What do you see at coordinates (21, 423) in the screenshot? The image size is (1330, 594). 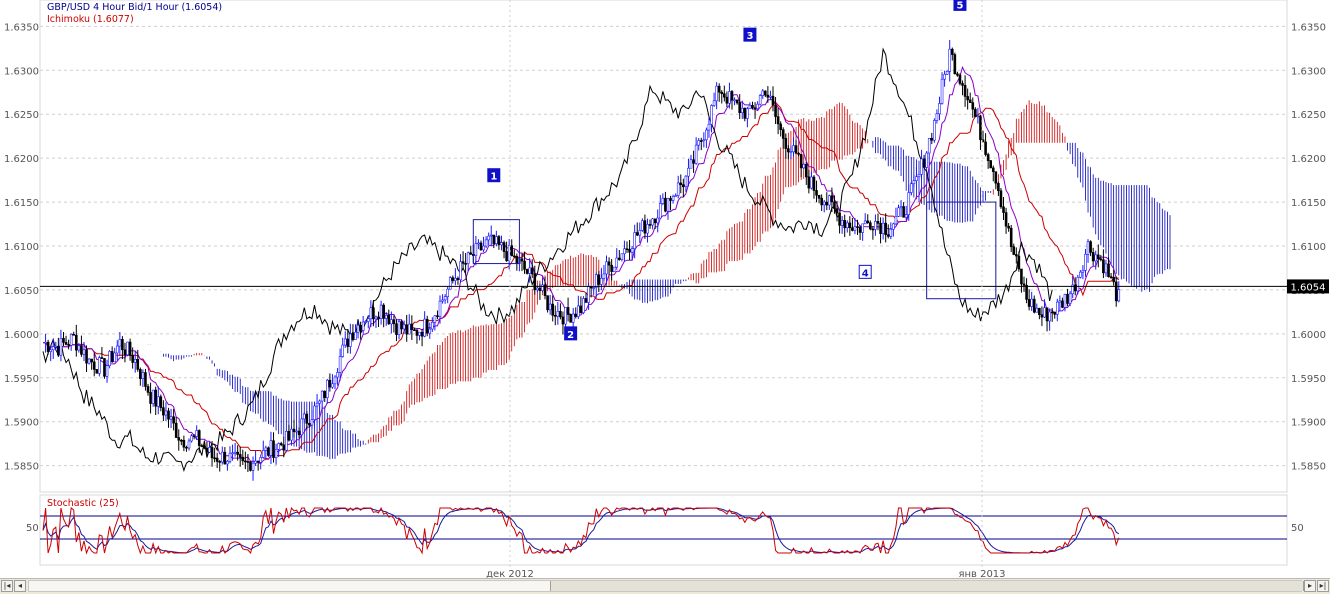 I see `left-tick-label: 1.5900` at bounding box center [21, 423].